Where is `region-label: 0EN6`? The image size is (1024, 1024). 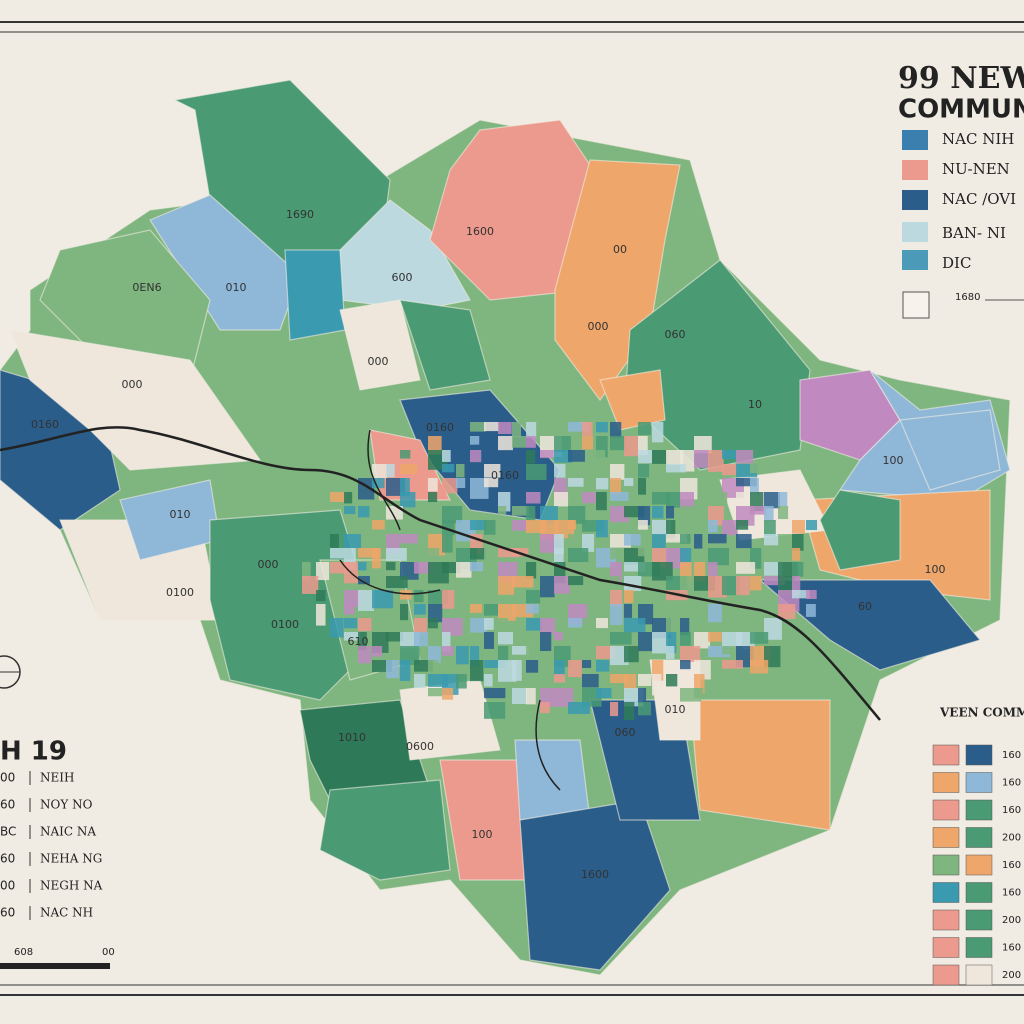 region-label: 0EN6 is located at coordinates (146, 287).